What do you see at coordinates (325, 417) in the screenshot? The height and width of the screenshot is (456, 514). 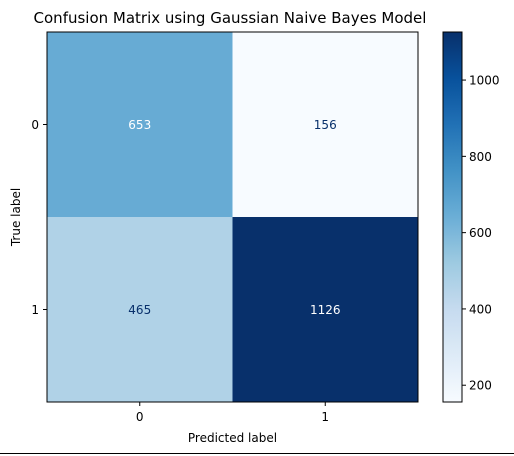 I see `x-tick-label-1: 1` at bounding box center [325, 417].